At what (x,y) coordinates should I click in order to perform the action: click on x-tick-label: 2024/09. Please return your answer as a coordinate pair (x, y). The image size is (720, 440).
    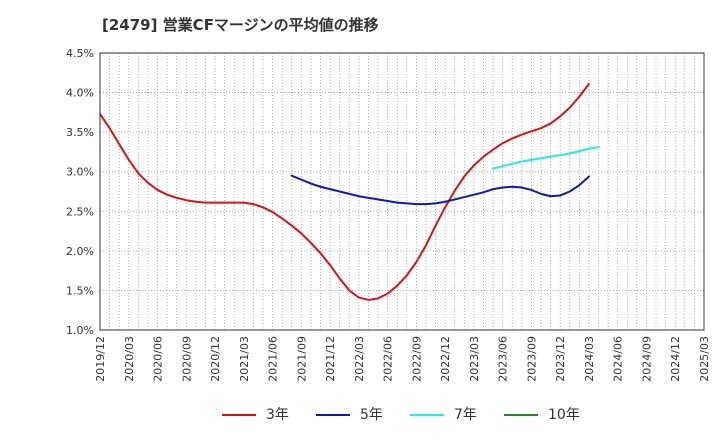
    Looking at the image, I should click on (646, 359).